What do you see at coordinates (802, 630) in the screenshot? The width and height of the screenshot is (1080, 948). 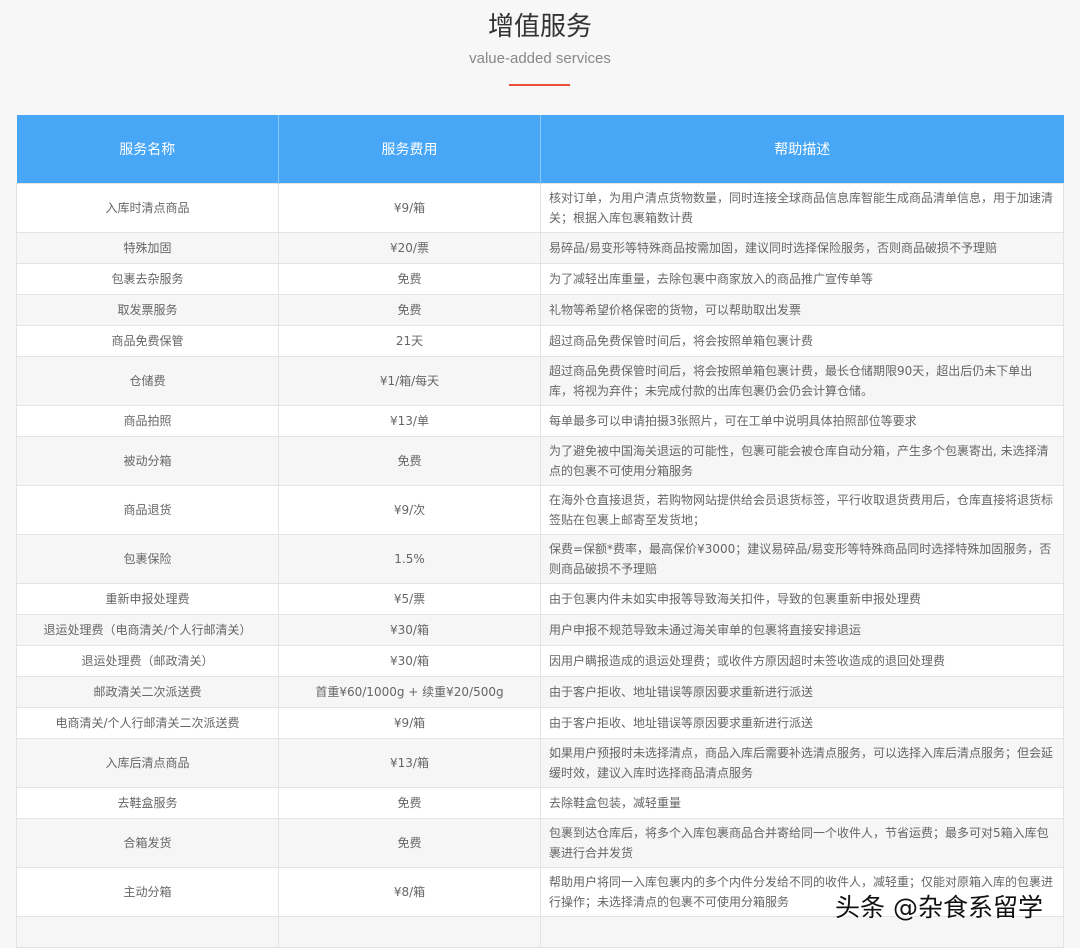 I see `service-description-cell: 用户申报不规范导致未通过海关审单的包裹将直接安排退运` at bounding box center [802, 630].